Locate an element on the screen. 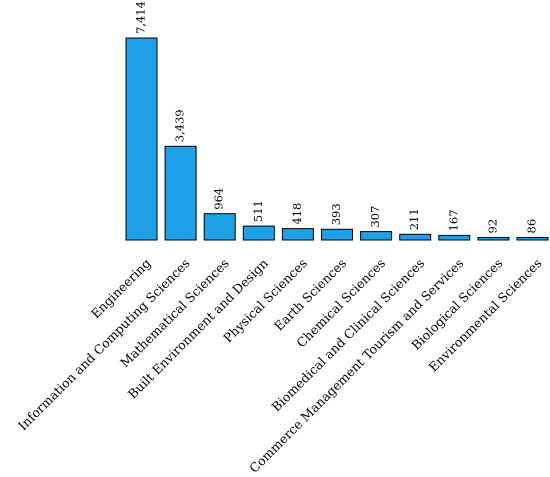  value-label-2: 964 is located at coordinates (219, 199).